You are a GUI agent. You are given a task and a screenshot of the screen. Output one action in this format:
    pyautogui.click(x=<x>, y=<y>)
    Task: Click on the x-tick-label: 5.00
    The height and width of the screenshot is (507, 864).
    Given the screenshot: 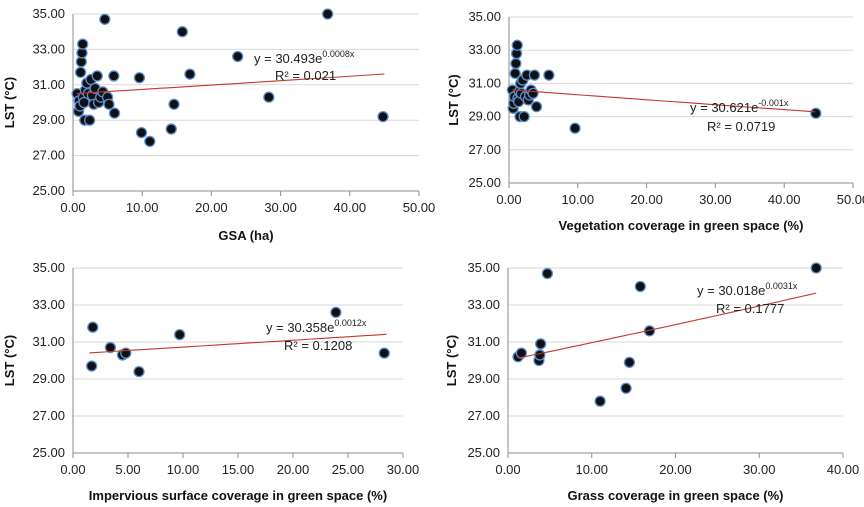 What is the action you would take?
    pyautogui.click(x=127, y=469)
    